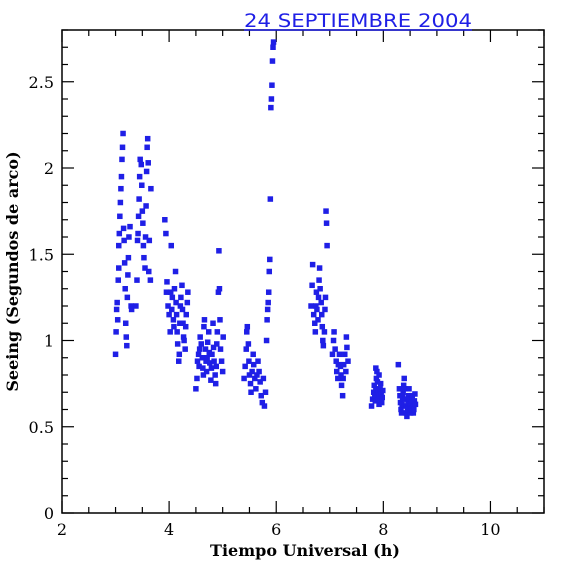  I want to click on y-tick-label: 2.5, so click(41, 82).